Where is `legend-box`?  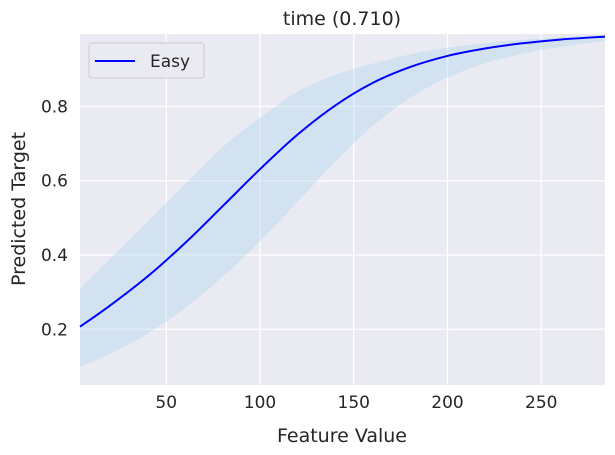 legend-box is located at coordinates (146, 60).